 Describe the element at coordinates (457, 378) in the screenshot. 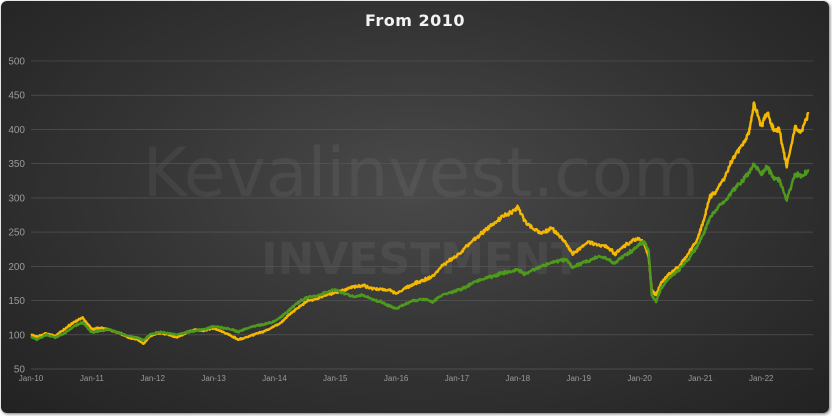

I see `x-tick-label: Jan-17` at that location.